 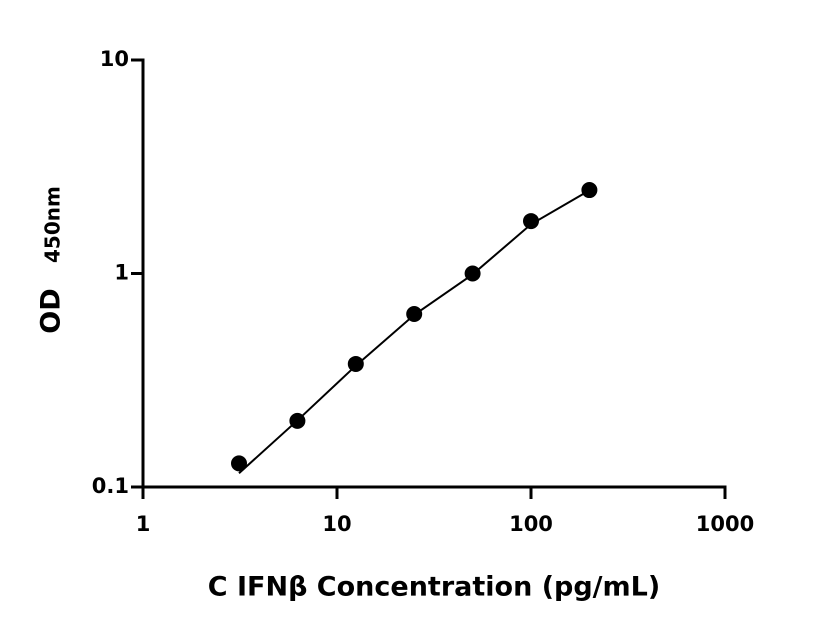 What do you see at coordinates (336, 524) in the screenshot?
I see `x-tick-label: 10` at bounding box center [336, 524].